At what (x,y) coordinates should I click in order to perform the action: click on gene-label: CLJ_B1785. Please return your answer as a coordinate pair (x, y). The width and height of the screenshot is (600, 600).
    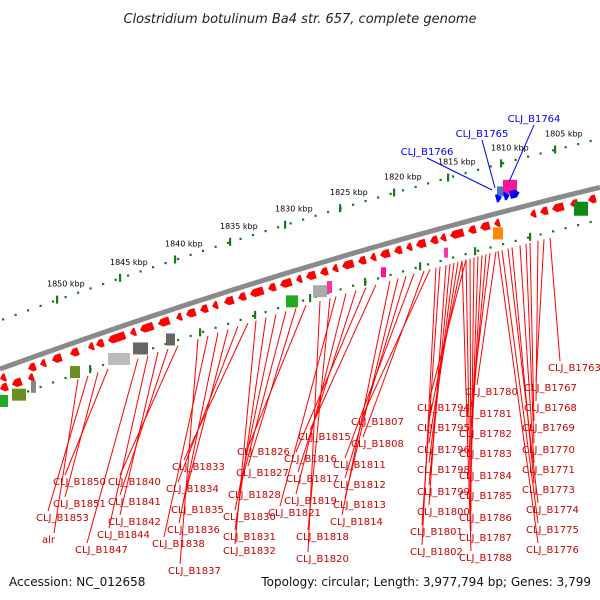
    Looking at the image, I should click on (485, 496).